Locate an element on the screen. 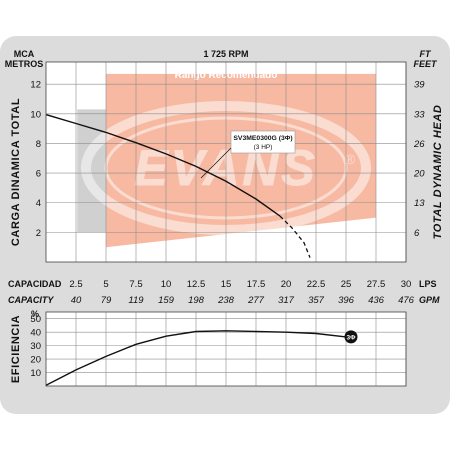 This screenshot has width=450, height=450. left-axis-title: CARGA DINAMICA TOTAL is located at coordinates (16, 172).